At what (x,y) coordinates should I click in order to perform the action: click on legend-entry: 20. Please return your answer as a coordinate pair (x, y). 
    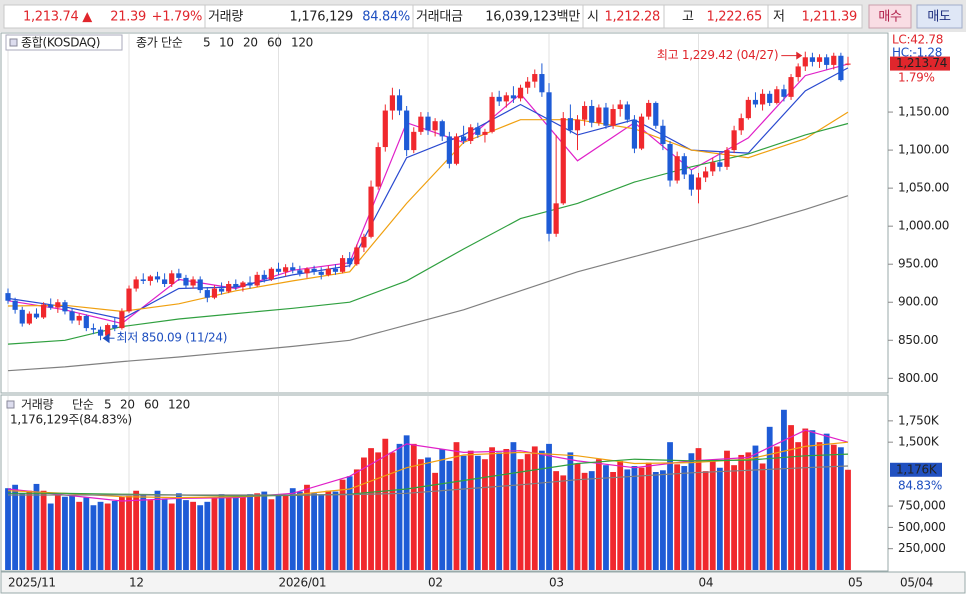
    Looking at the image, I should click on (127, 405).